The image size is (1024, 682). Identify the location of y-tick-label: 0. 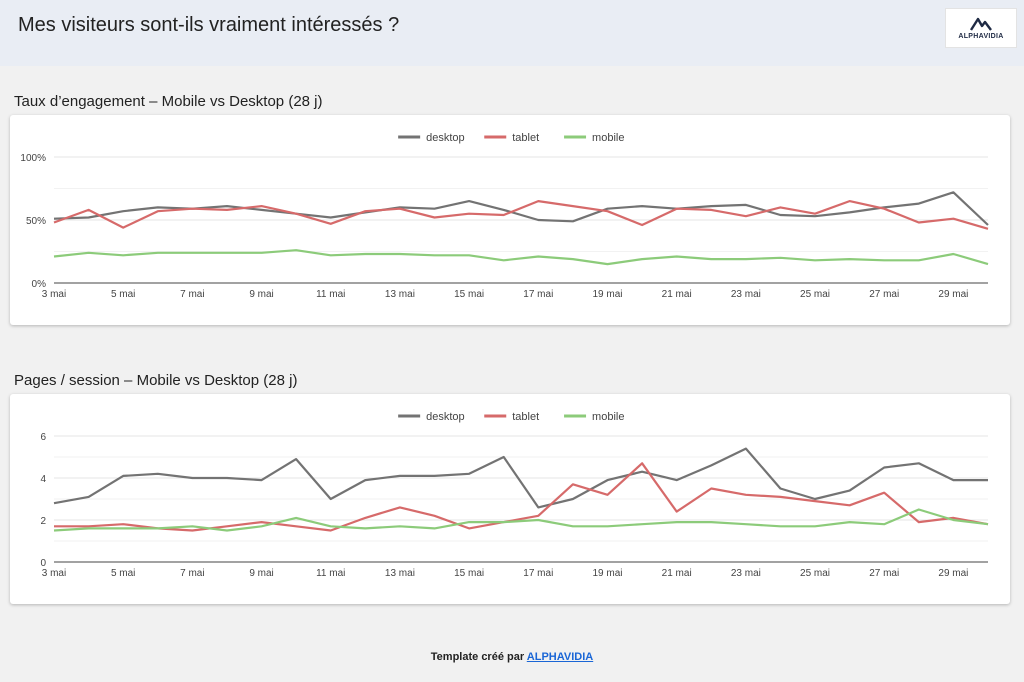
(43, 563).